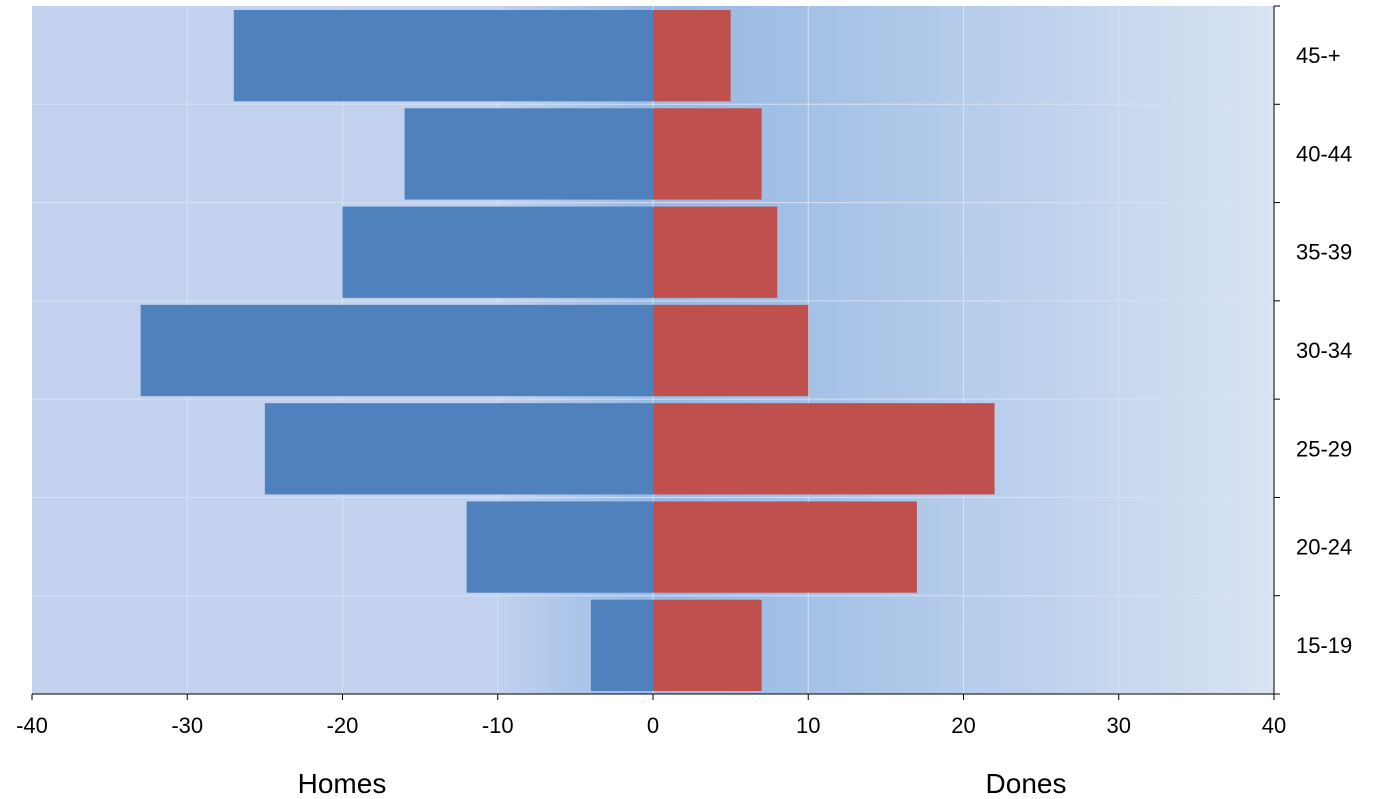  I want to click on x-tick-label: 30, so click(1119, 725).